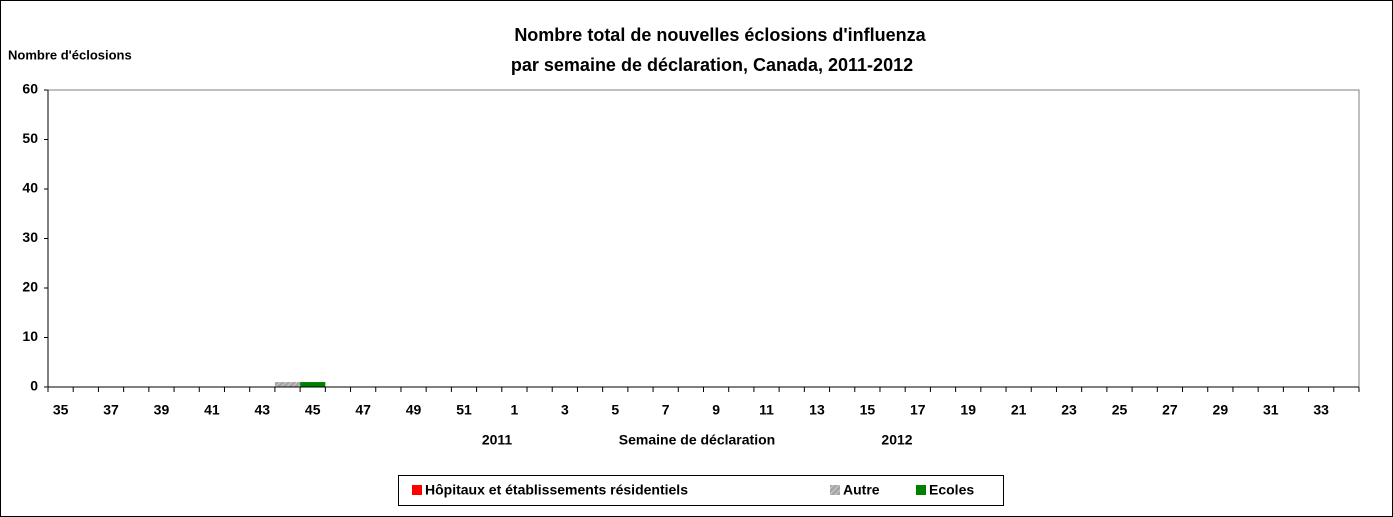  I want to click on x-tick-label: 5, so click(615, 410).